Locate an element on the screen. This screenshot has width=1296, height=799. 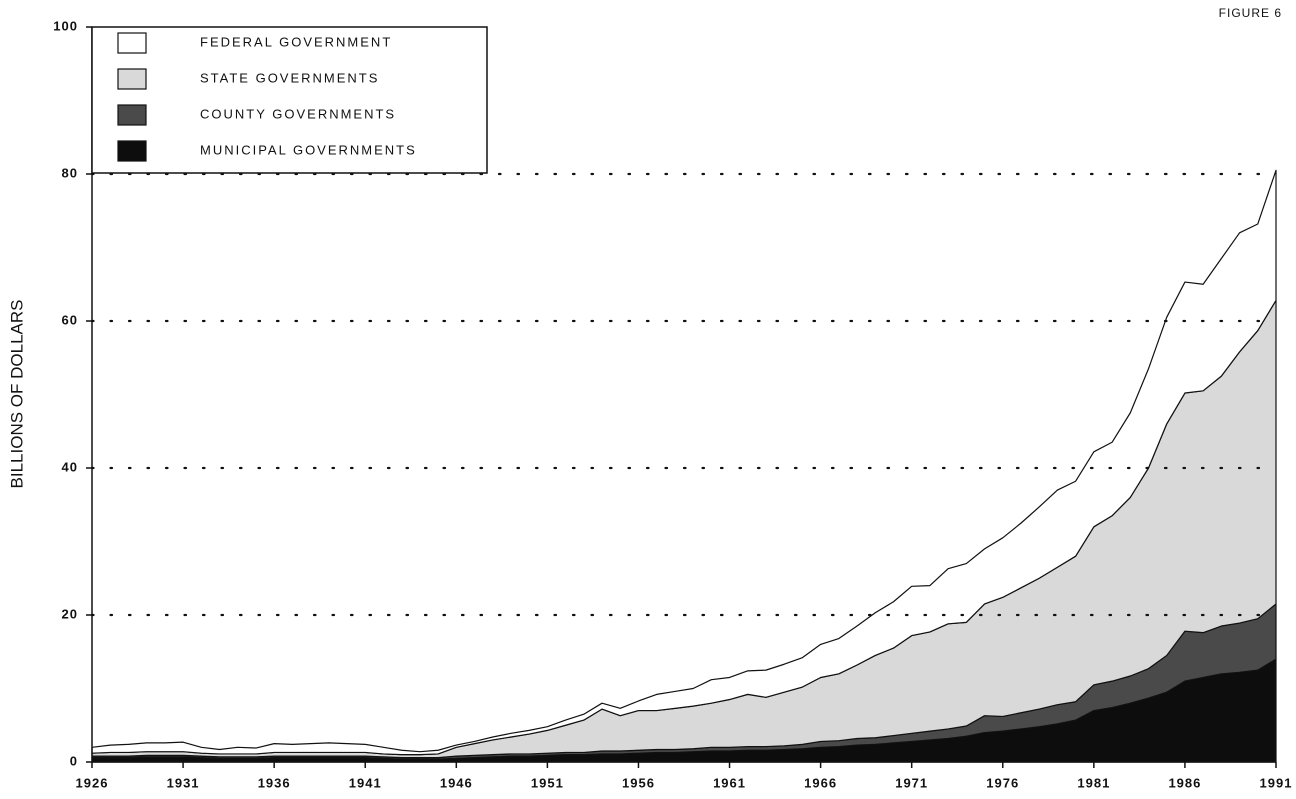
legend-label: COUNTY GOVERNMENTS is located at coordinates (298, 113).